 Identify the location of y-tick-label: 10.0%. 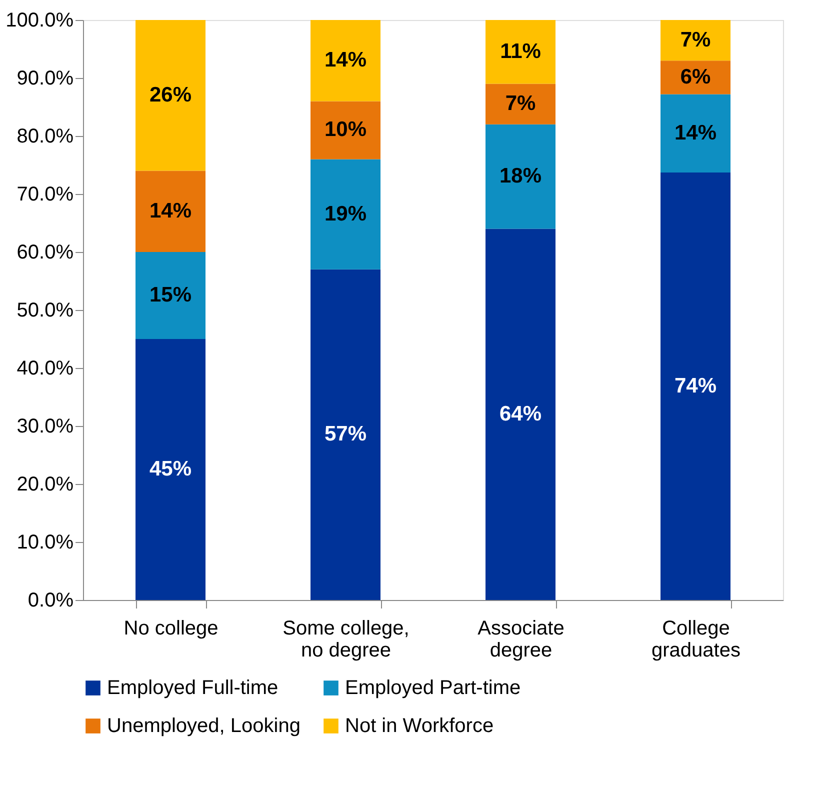
(45, 543).